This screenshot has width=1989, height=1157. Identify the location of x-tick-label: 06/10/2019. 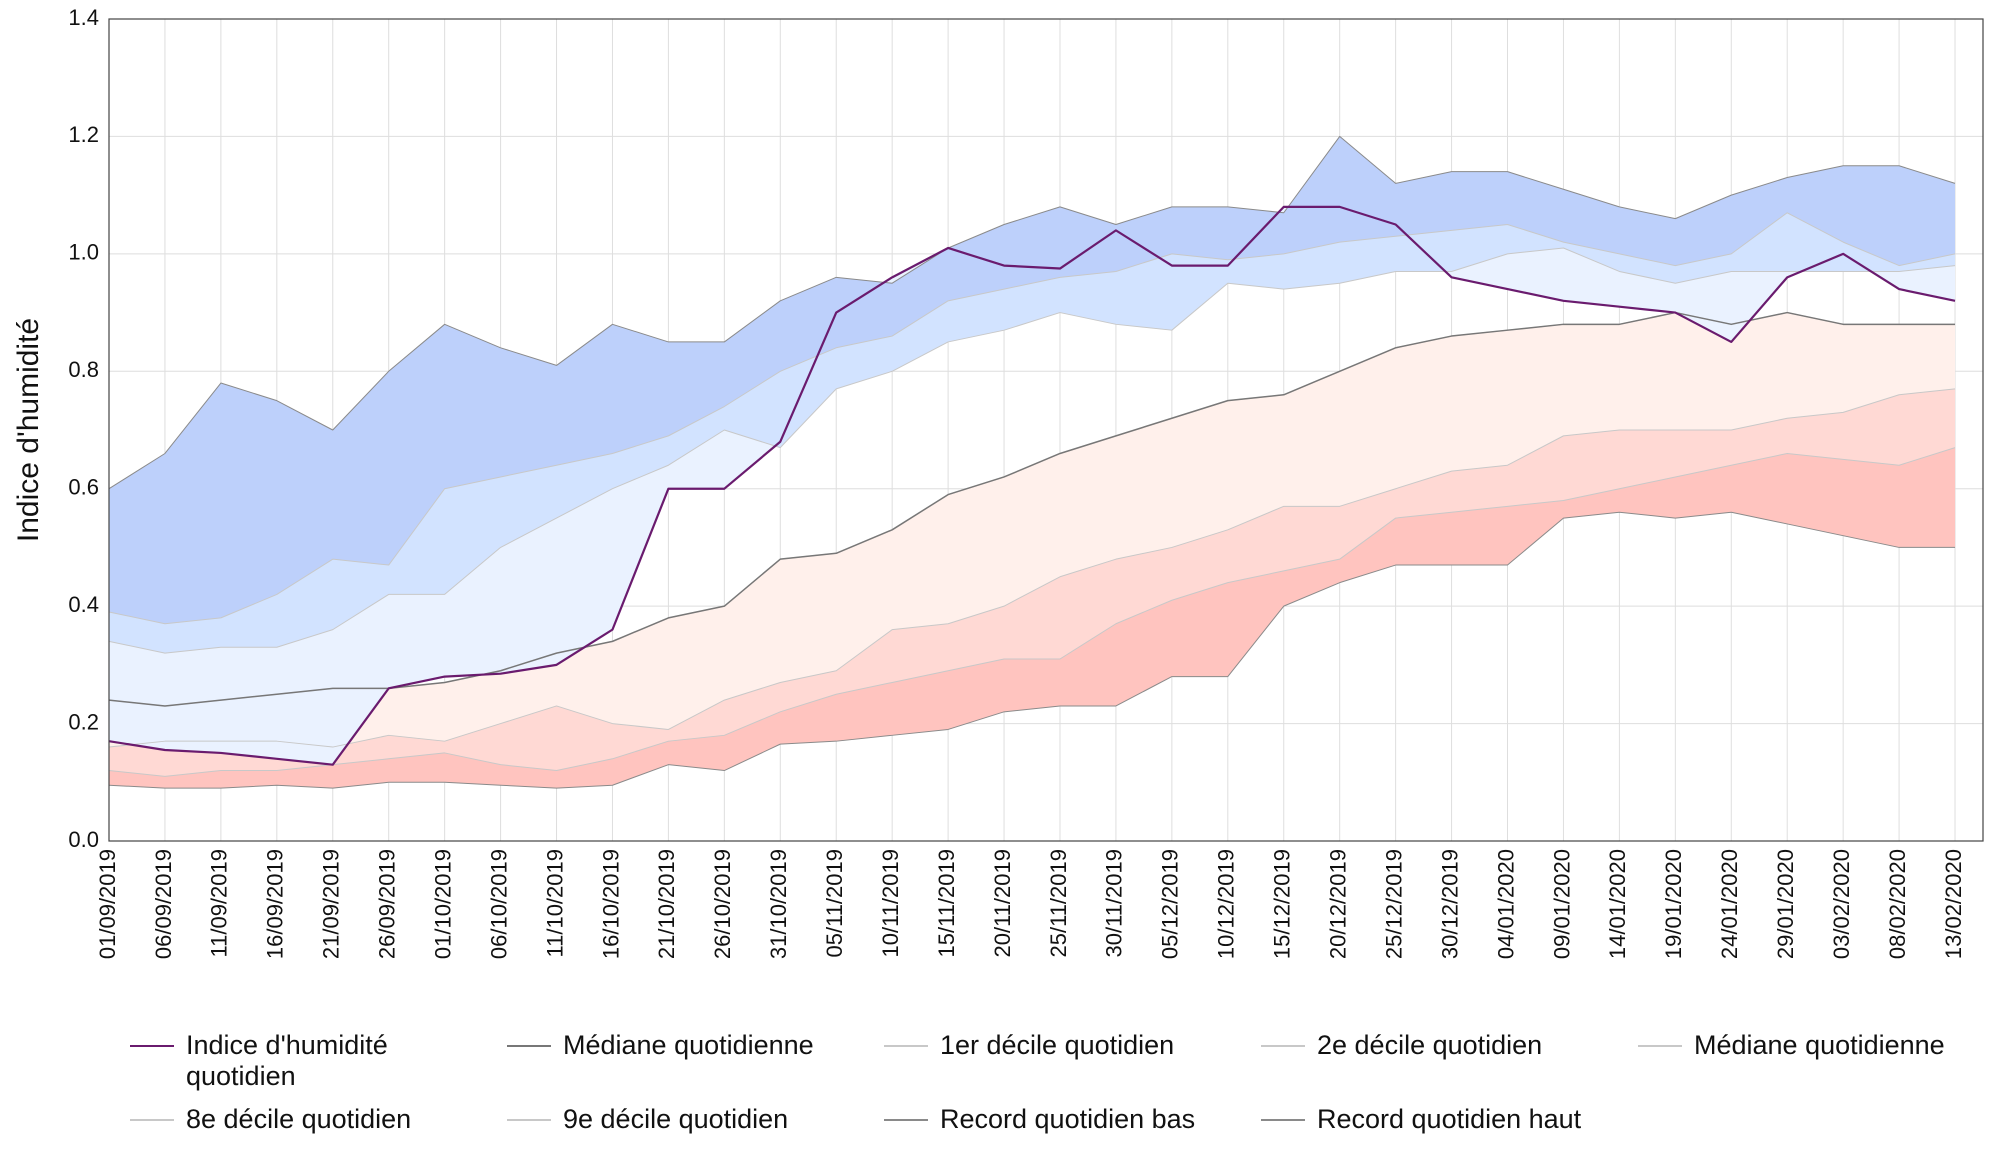
(498, 904).